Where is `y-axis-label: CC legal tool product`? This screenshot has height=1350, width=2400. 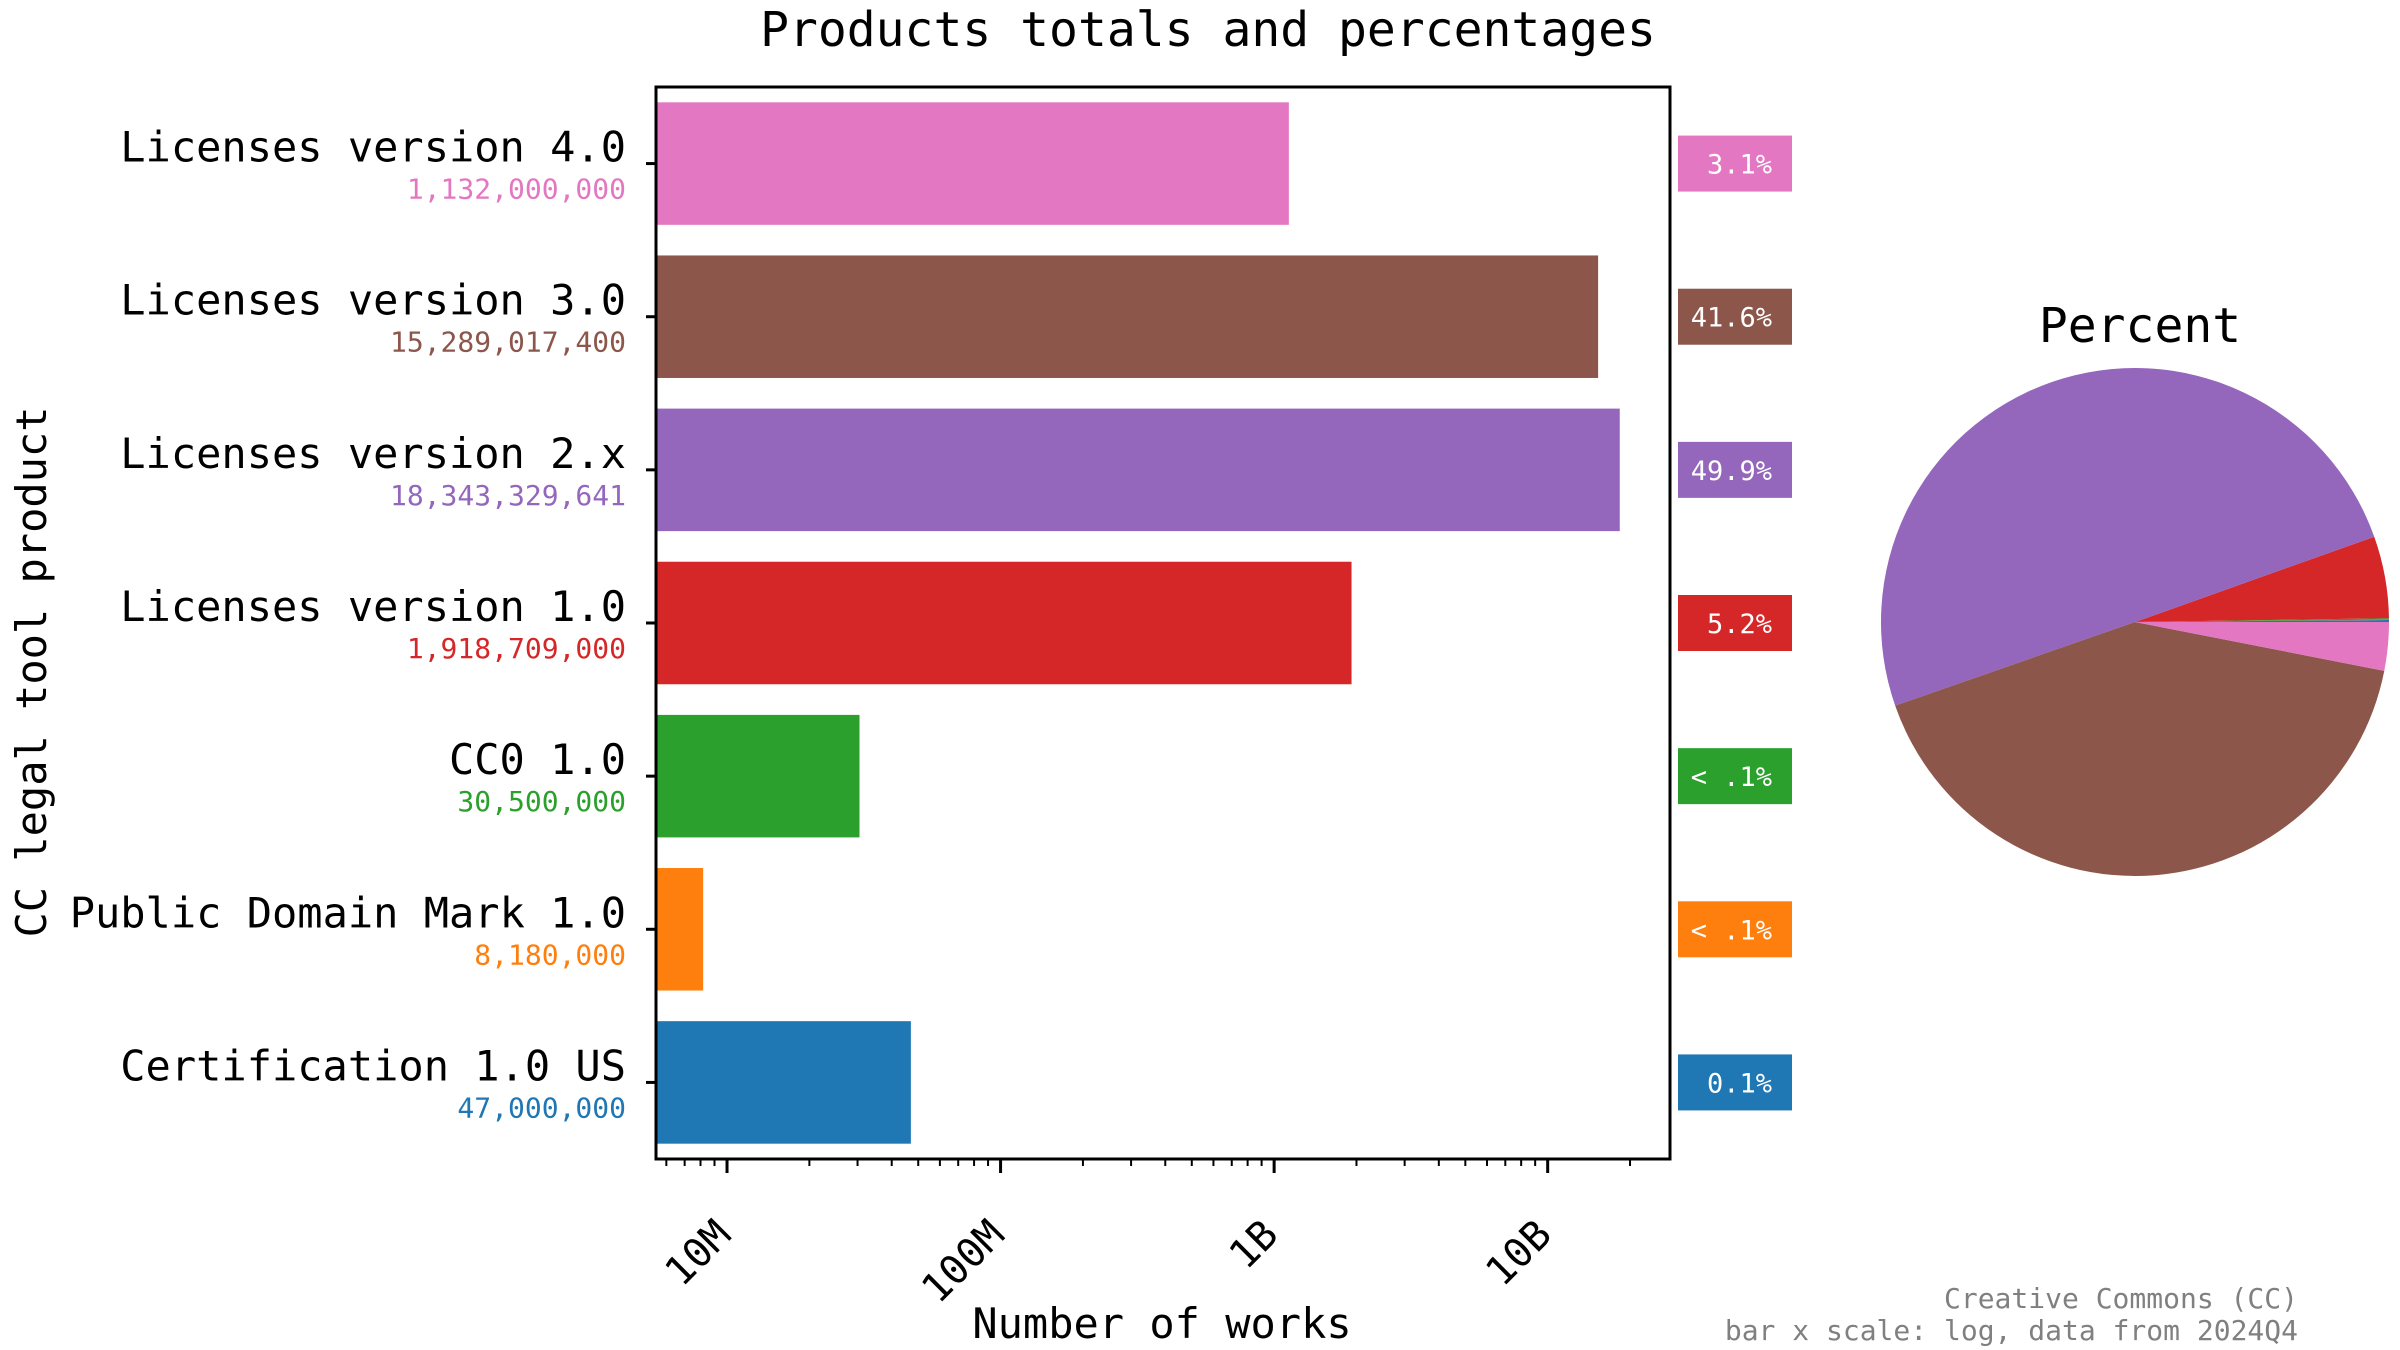
y-axis-label: CC legal tool product is located at coordinates (31, 671).